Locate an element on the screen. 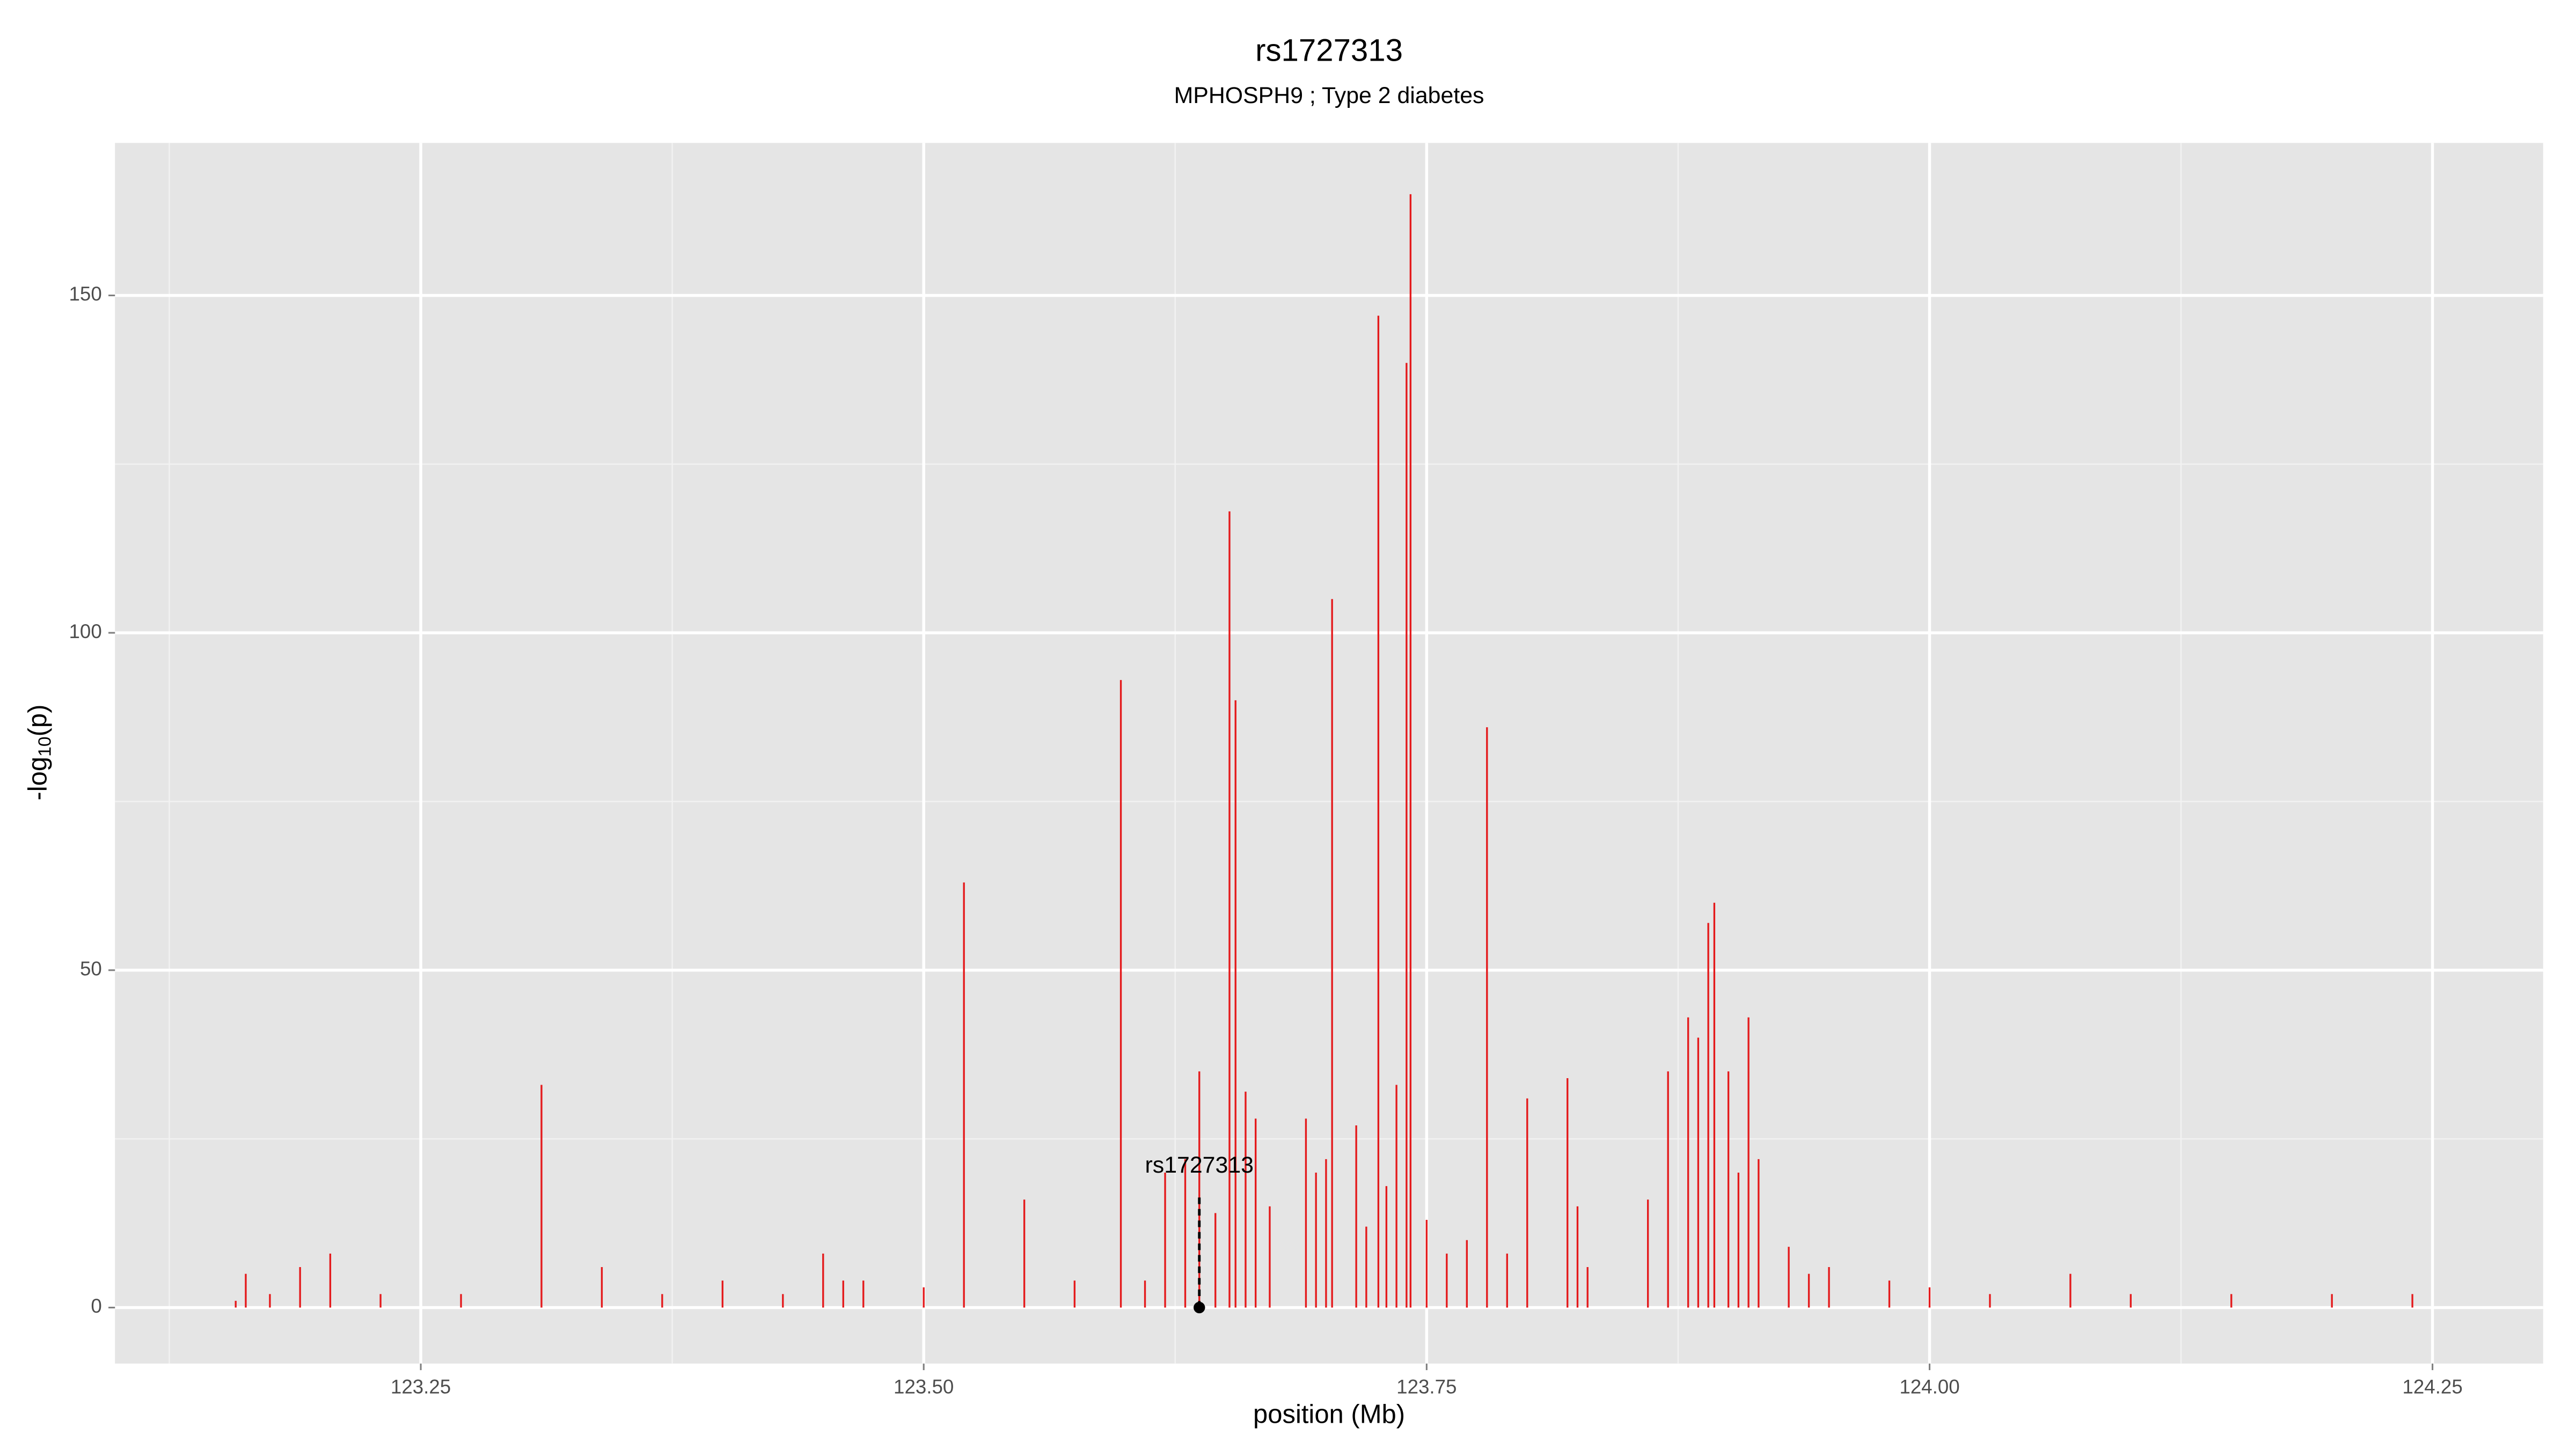  x-axis-label: position (Mb) is located at coordinates (1329, 1414).